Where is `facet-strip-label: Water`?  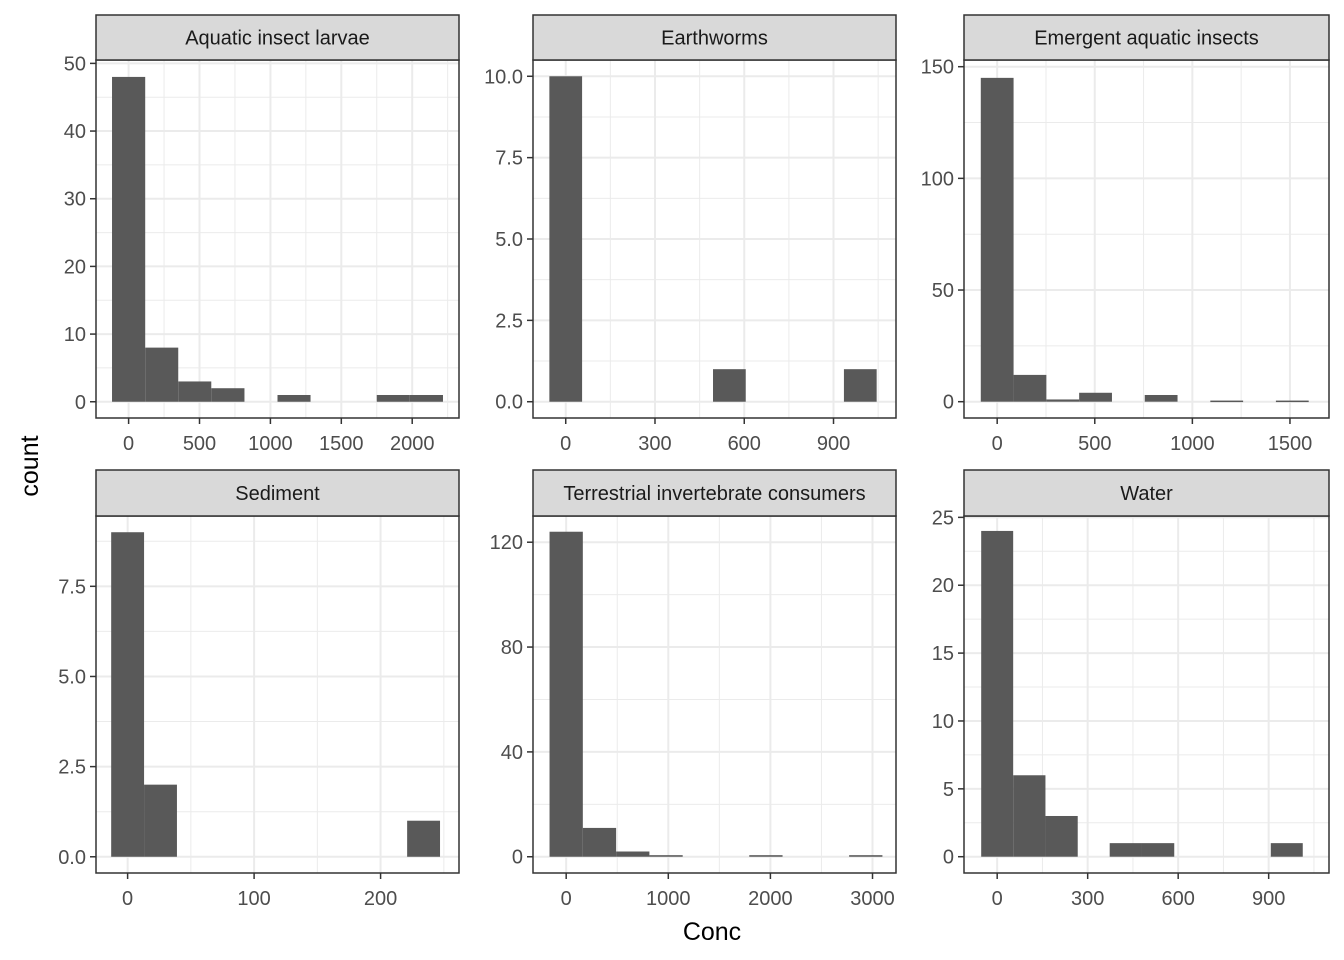 facet-strip-label: Water is located at coordinates (1146, 494).